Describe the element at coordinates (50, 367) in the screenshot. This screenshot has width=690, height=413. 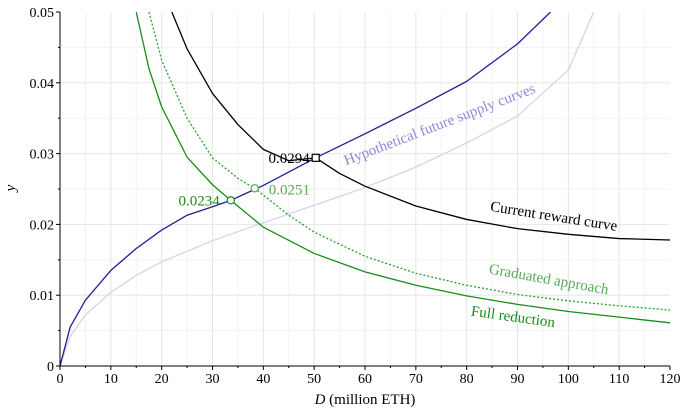
I see `y-tick-label: 0` at that location.